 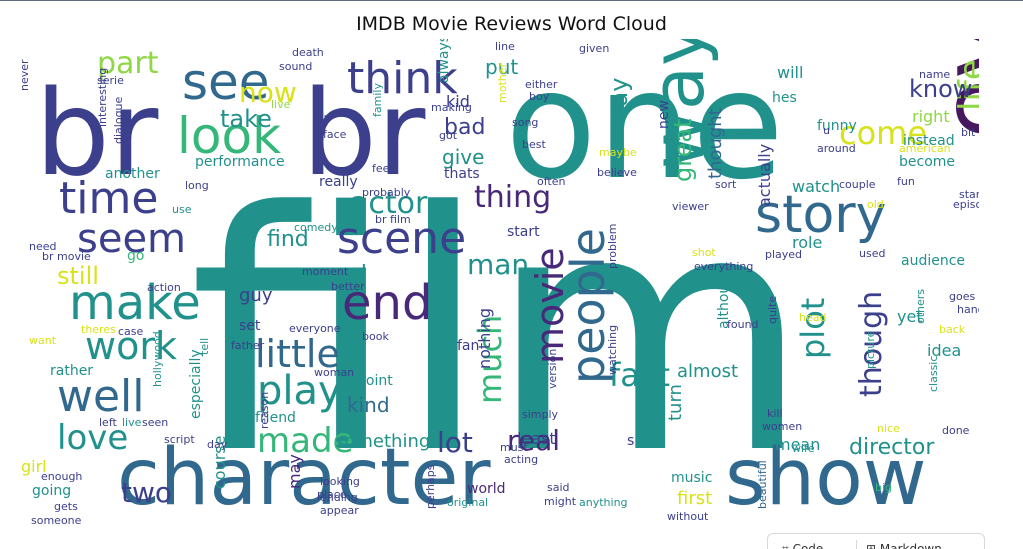 What do you see at coordinates (883, 133) in the screenshot?
I see `cloud-word-come: come` at bounding box center [883, 133].